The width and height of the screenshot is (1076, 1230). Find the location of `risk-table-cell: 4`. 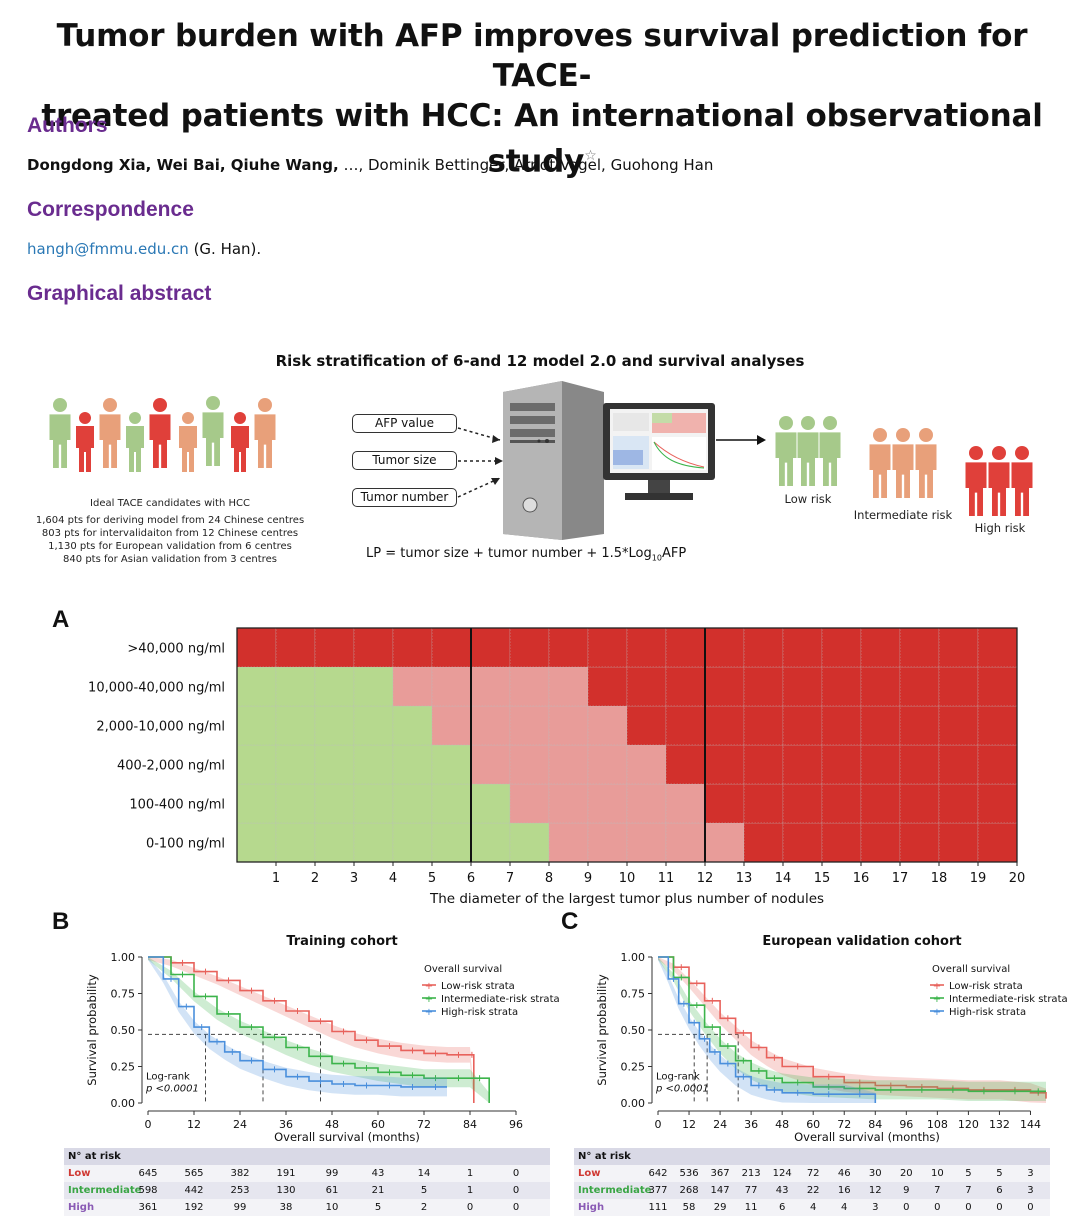

risk-table-cell: 4 is located at coordinates (844, 1207).